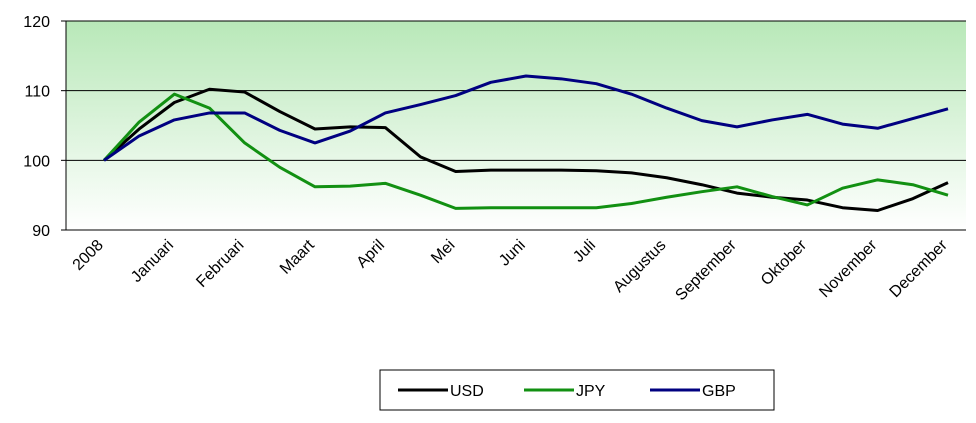  Describe the element at coordinates (584, 251) in the screenshot. I see `x-tick-label: Juli` at that location.